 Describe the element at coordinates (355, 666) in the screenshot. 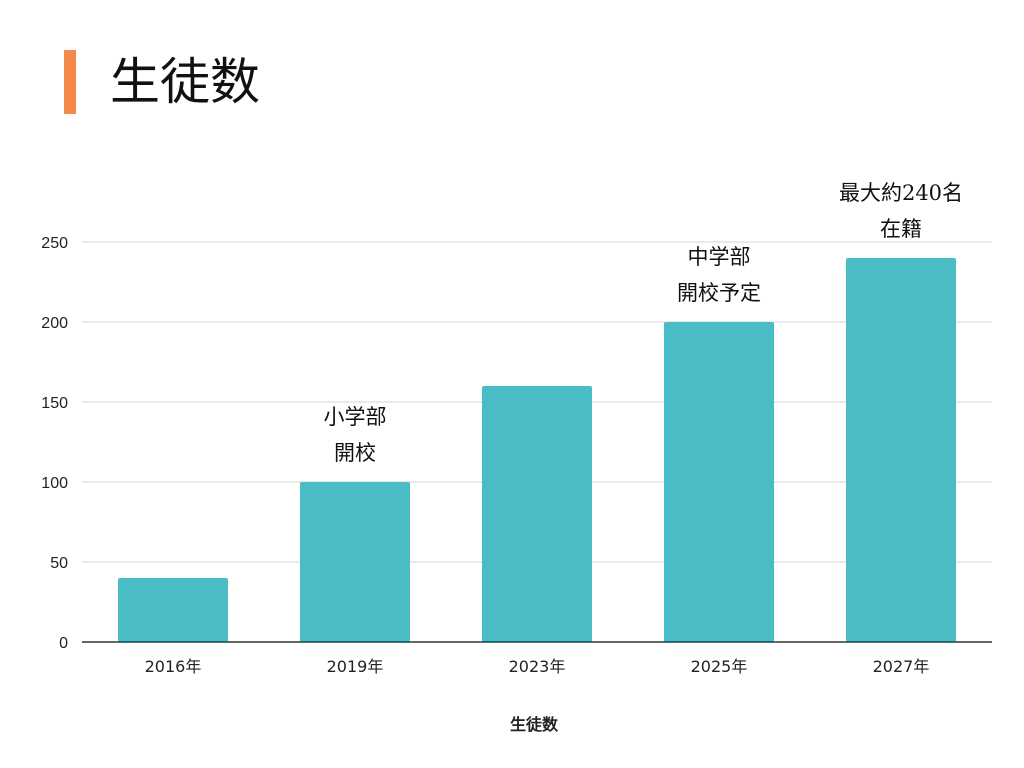

I see `x-tick-label: 2019年` at that location.